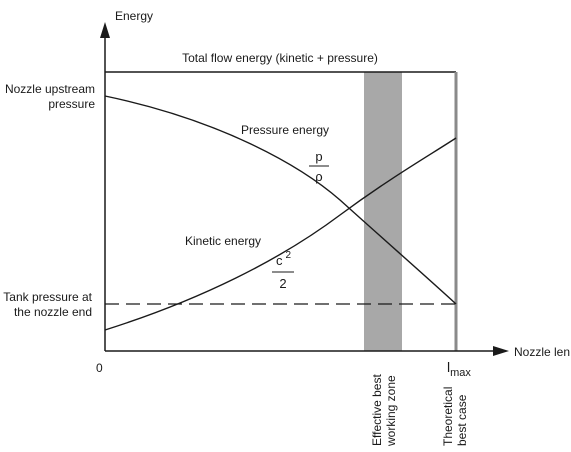  What do you see at coordinates (318, 176) in the screenshot?
I see `pressure-fraction-den: ρ` at bounding box center [318, 176].